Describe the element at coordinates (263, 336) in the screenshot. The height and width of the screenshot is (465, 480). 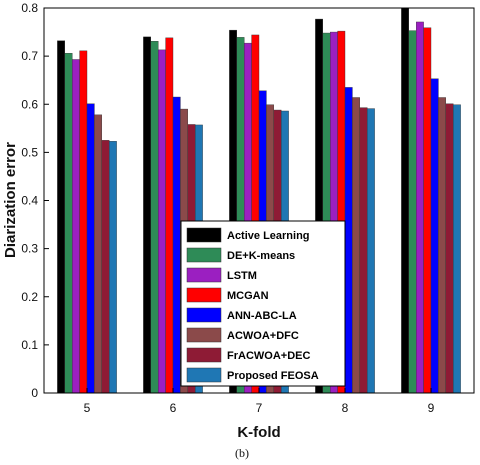
I see `legend-label: ACWOA+DFC` at that location.